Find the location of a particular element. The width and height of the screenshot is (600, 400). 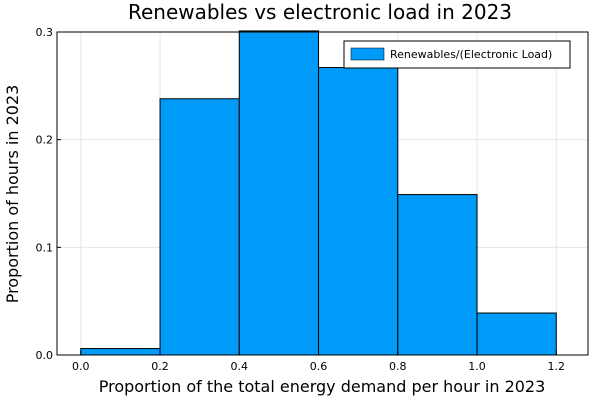

chart-title: Renewables vs electronic load in 2023 is located at coordinates (320, 12).